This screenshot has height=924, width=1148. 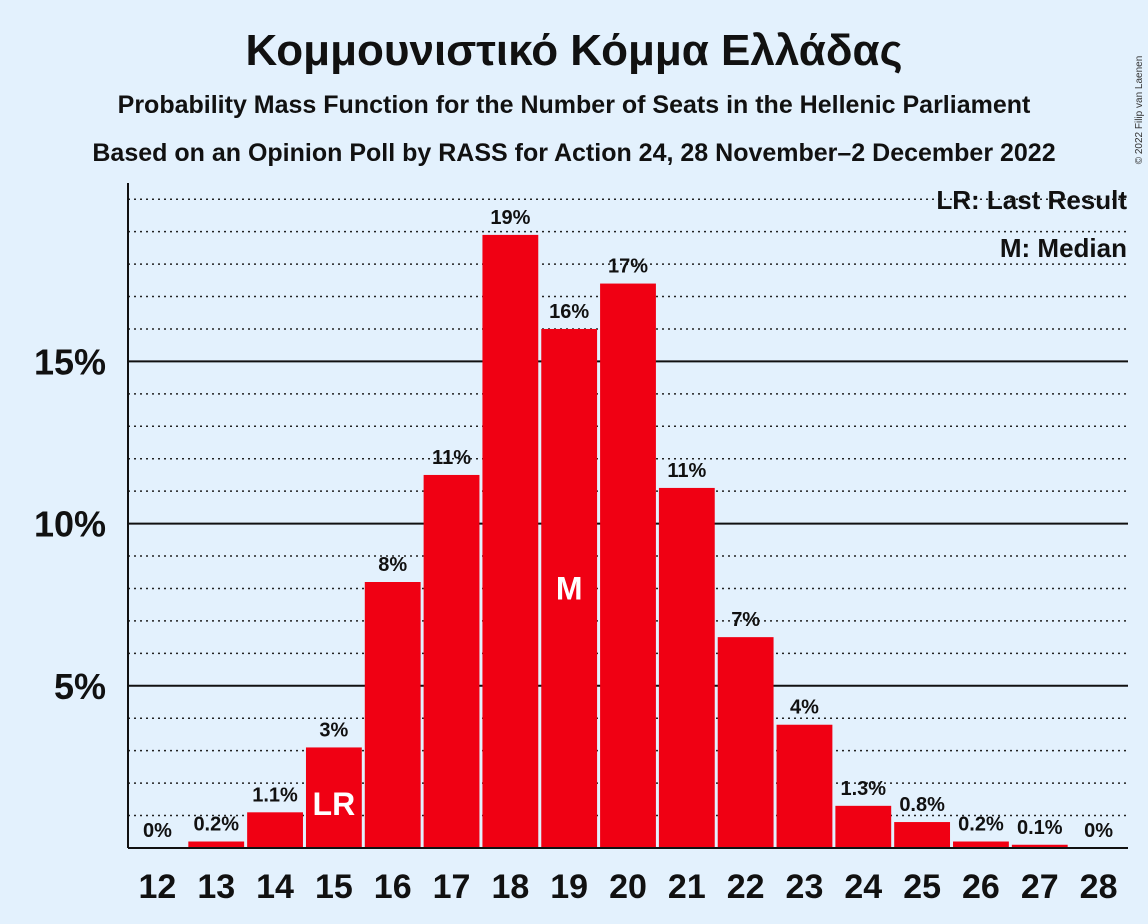 I want to click on x-tick-label: 12, so click(x=157, y=887).